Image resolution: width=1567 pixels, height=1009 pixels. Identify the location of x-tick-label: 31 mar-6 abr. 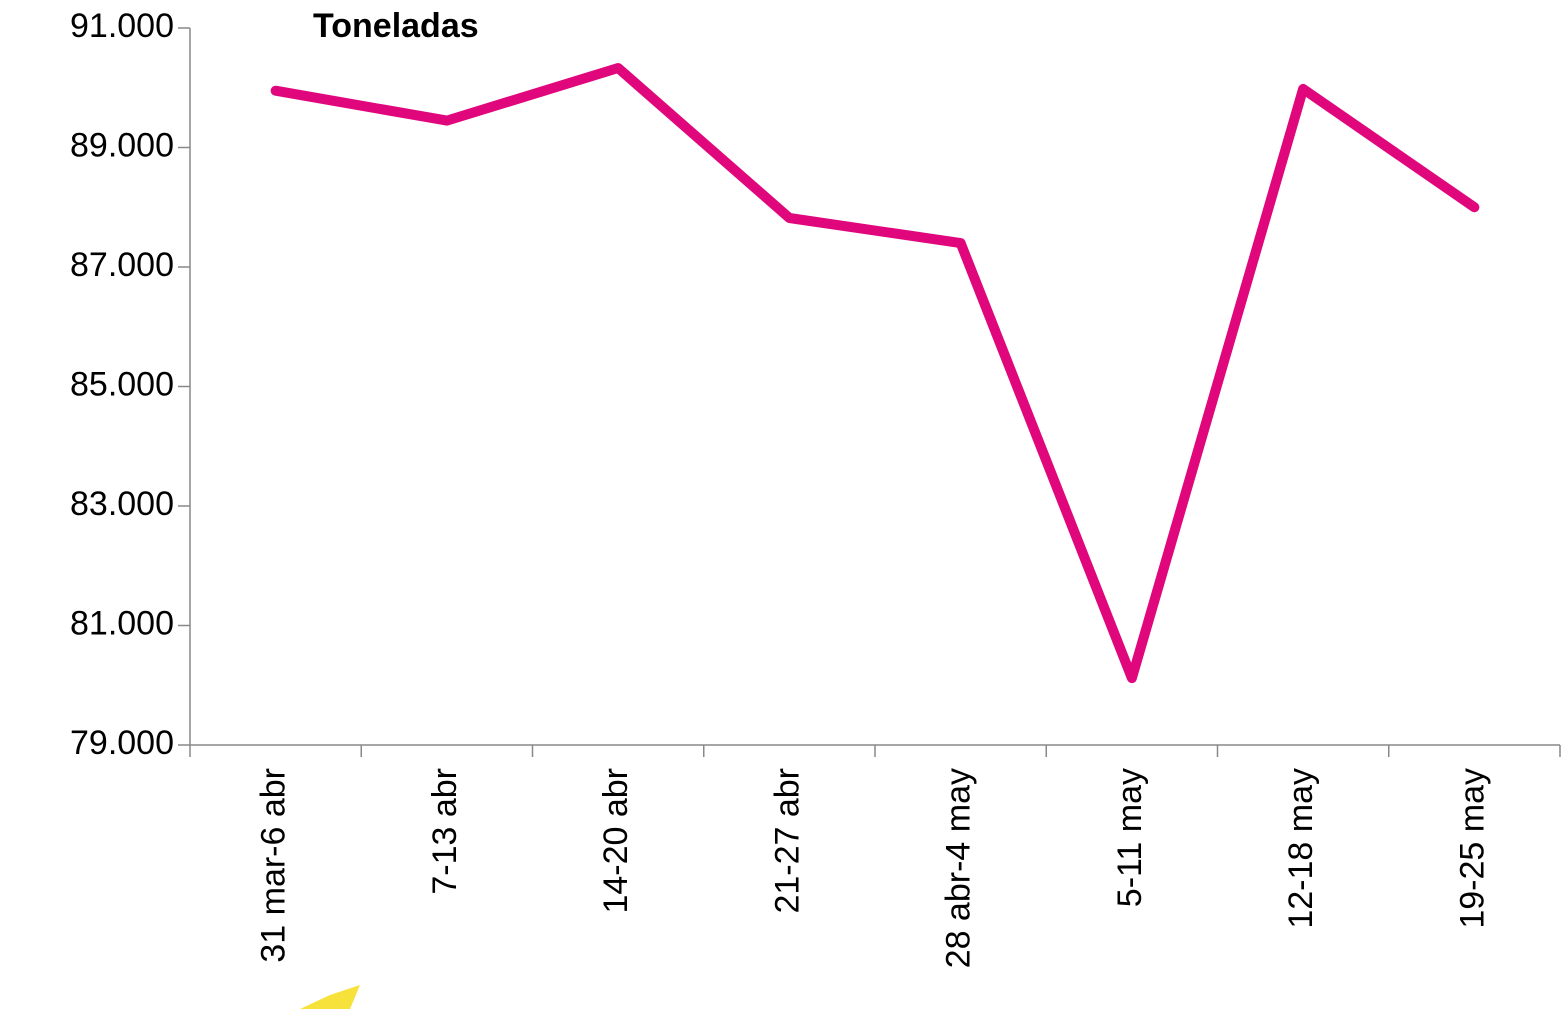
(274, 865).